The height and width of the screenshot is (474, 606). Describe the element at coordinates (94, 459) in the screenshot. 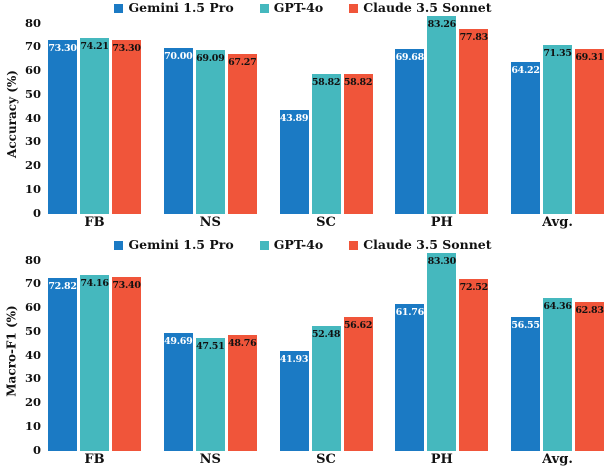

I see `x-category-label: FB` at that location.